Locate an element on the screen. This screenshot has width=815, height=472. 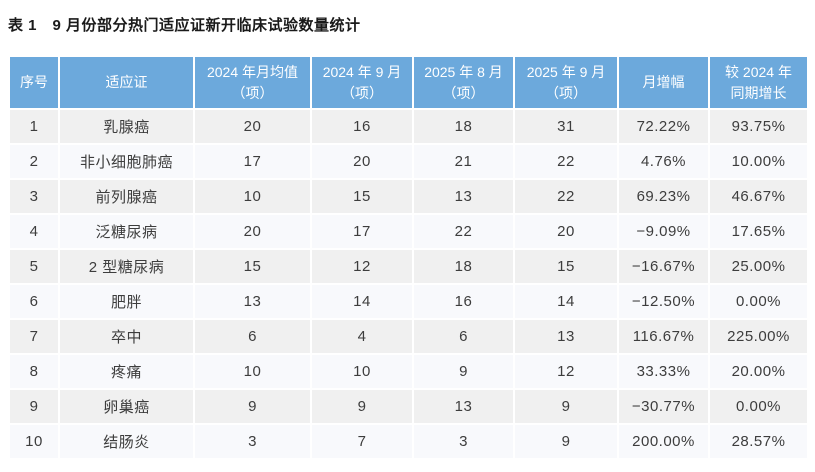
cell-2025-sep: 13 is located at coordinates (566, 336).